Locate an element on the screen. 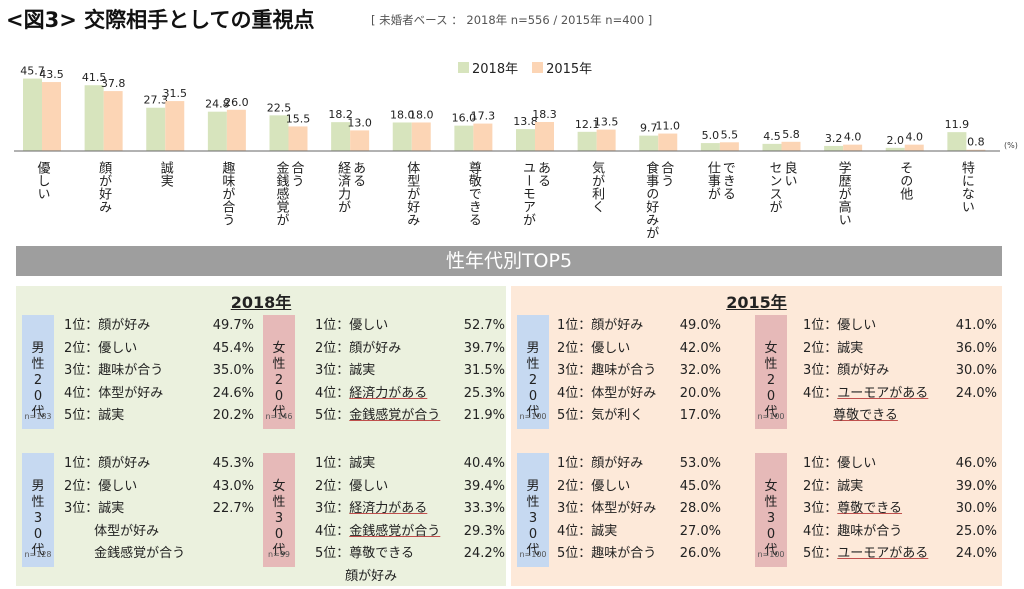 Image resolution: width=1024 pixels, height=589 pixels. category-label-8-1: ユーモアが is located at coordinates (528, 193).